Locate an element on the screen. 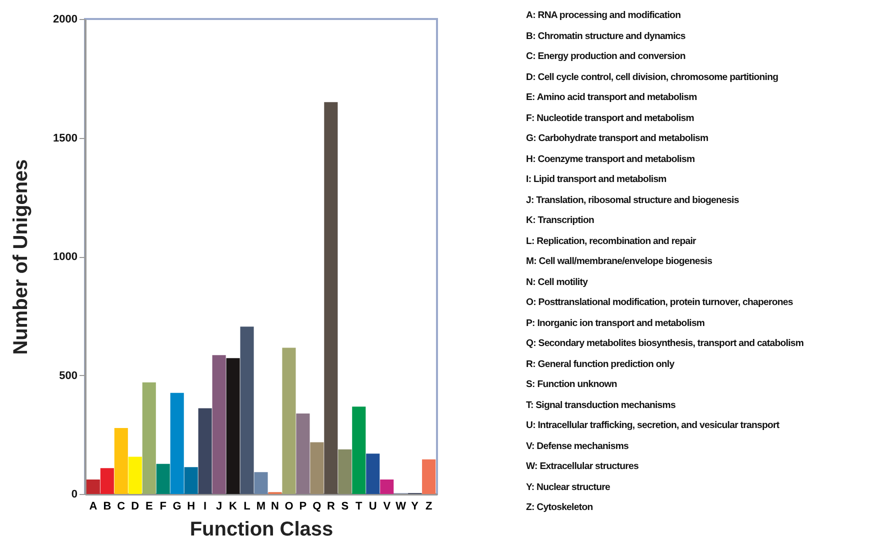 This screenshot has height=547, width=872. x-tick-label: M is located at coordinates (261, 506).